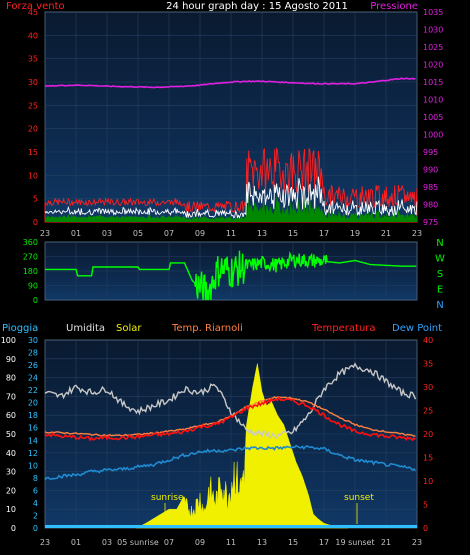 The width and height of the screenshot is (470, 555). What do you see at coordinates (33, 378) in the screenshot?
I see `rain-tick-label: 24` at bounding box center [33, 378].